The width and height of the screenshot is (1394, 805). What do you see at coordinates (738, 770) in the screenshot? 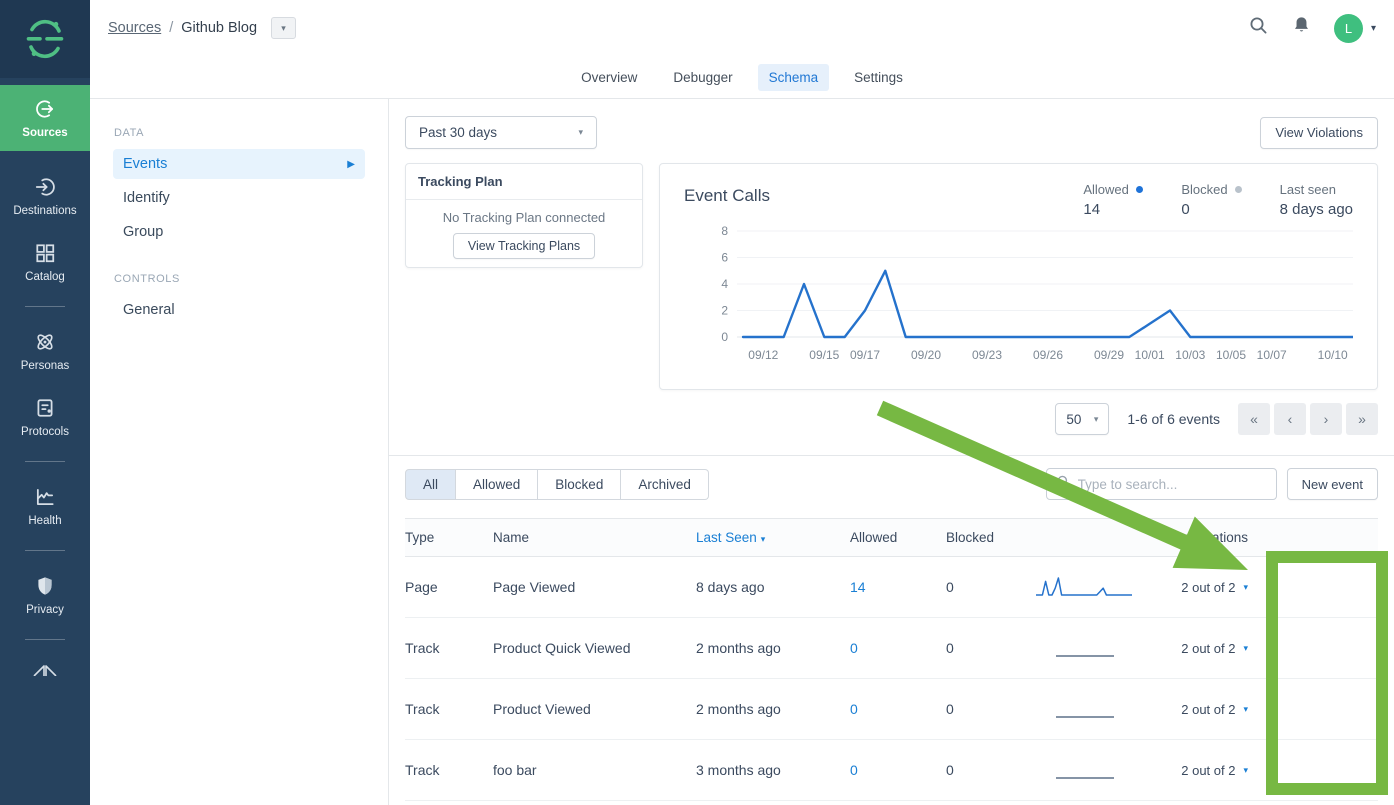
I see `cell-last-seen: 3 months ago` at bounding box center [738, 770].